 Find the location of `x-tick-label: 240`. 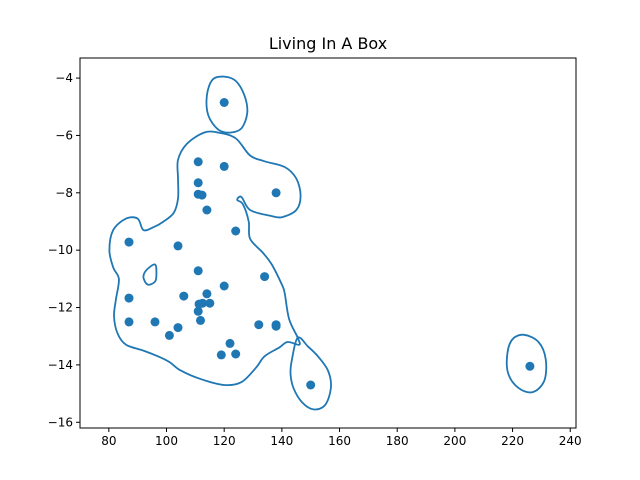

x-tick-label: 240 is located at coordinates (570, 441).